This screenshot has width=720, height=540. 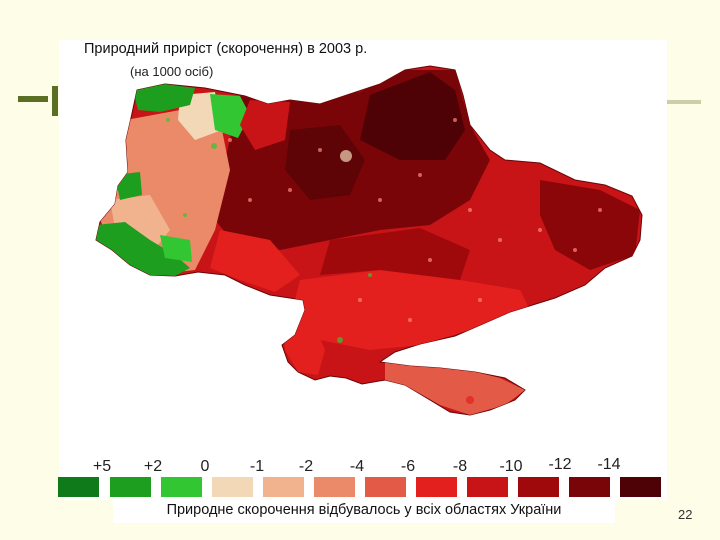 I want to click on region-podillia-red, so click(x=255, y=261).